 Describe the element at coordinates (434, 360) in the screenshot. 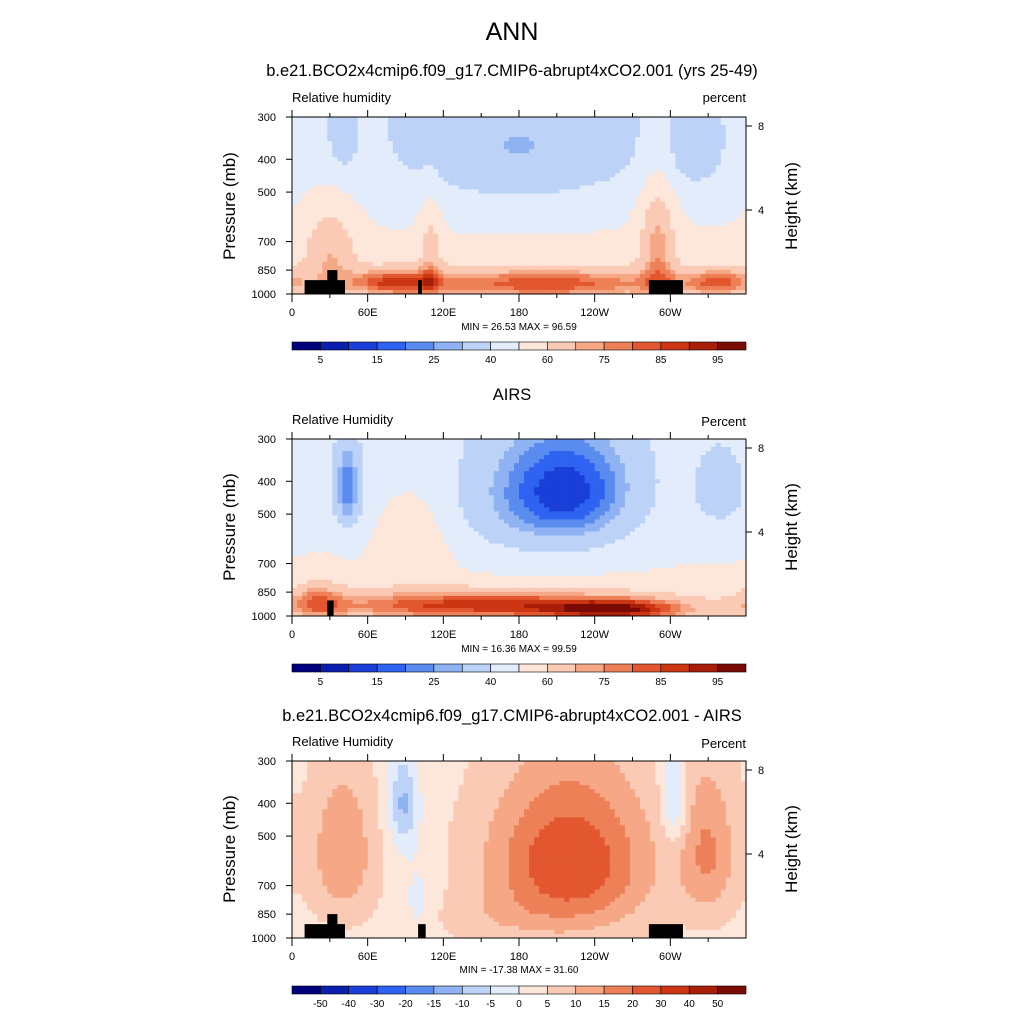

I see `colorbar-label: 25` at that location.